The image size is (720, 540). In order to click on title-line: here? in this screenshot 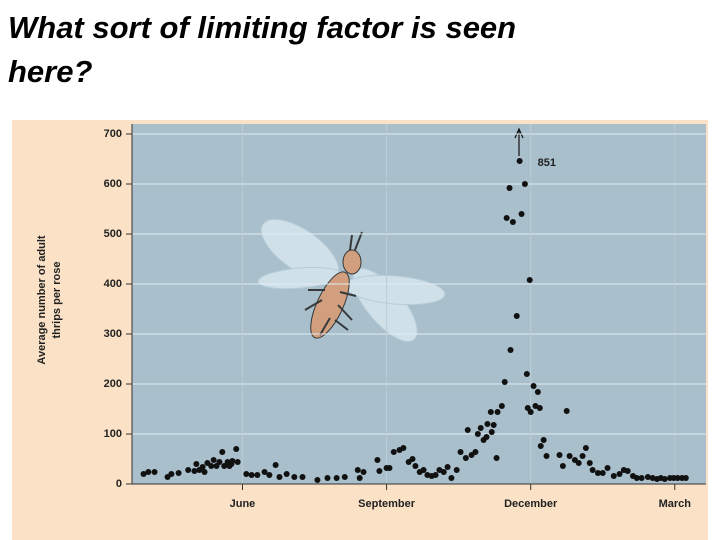, I will do `click(50, 71)`.